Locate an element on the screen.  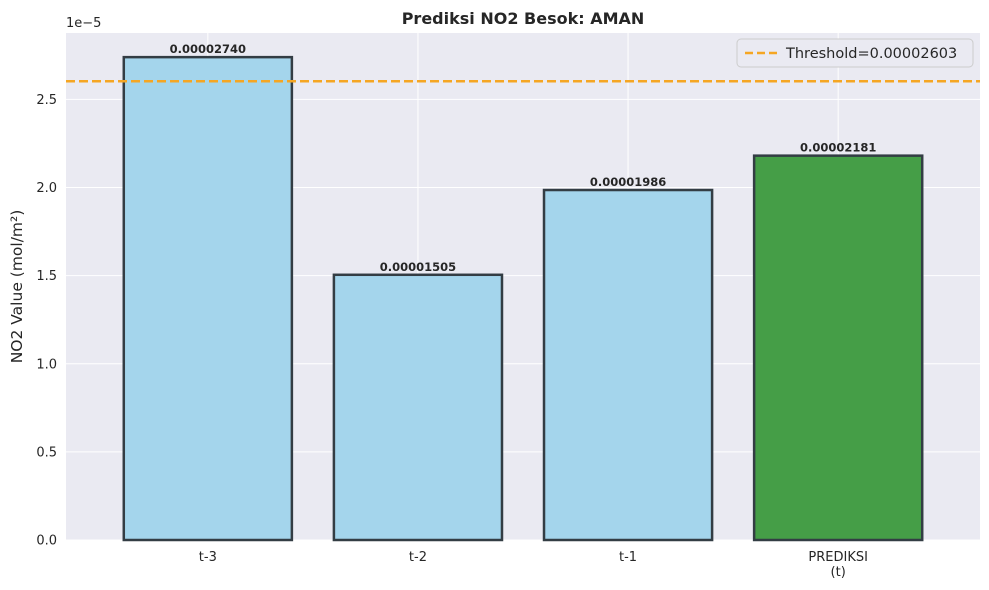
legend-threshold-label: Threshold=0.00002603 is located at coordinates (871, 54).